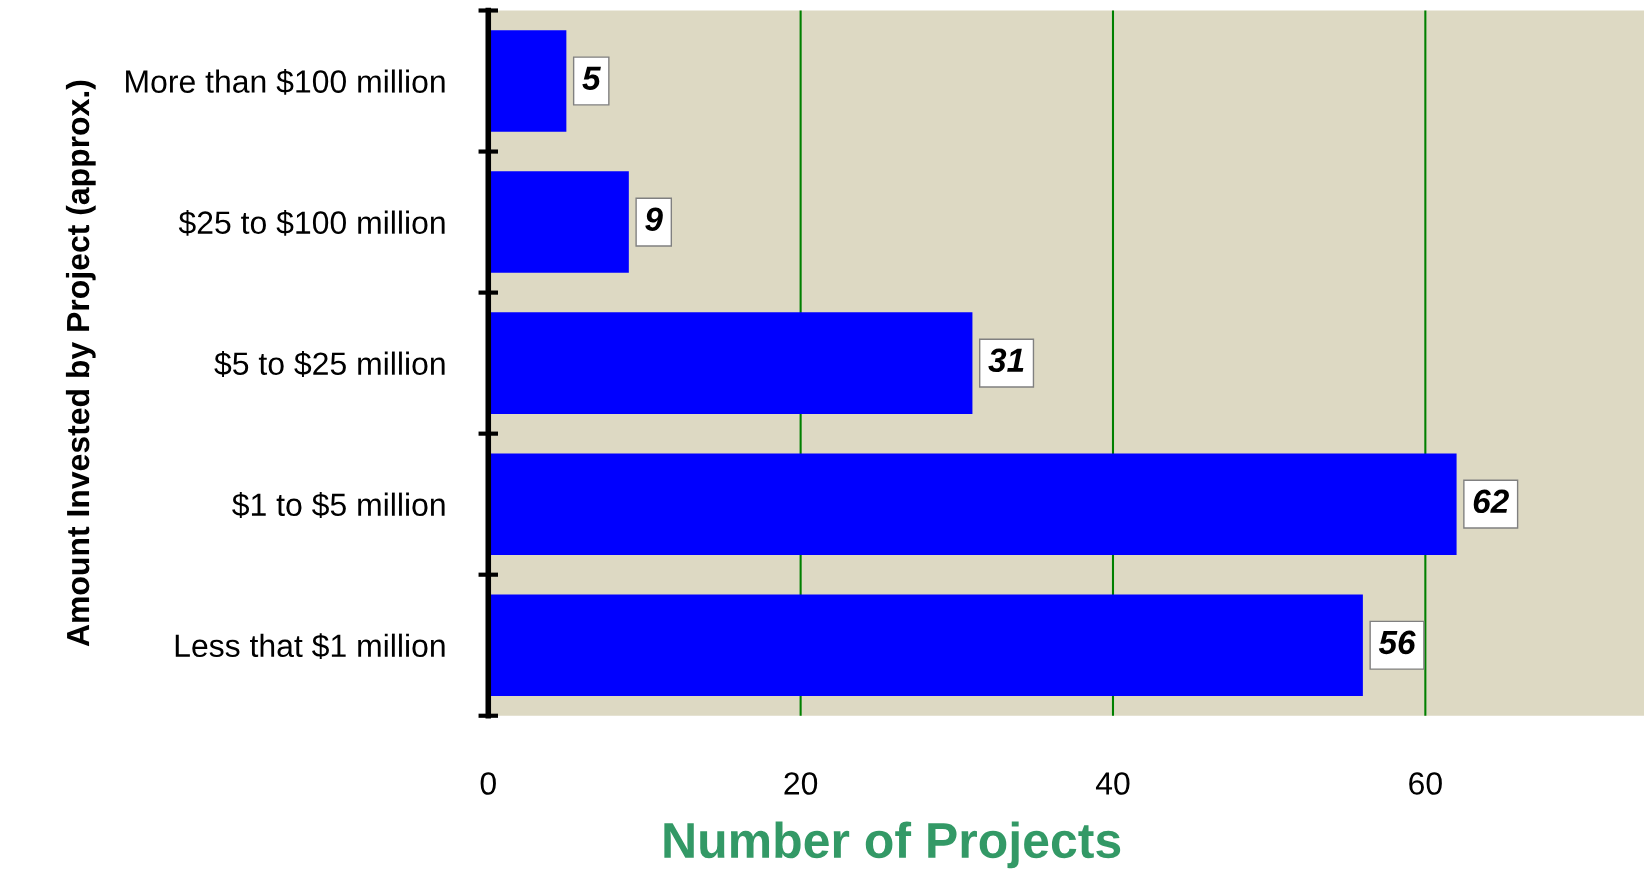 The height and width of the screenshot is (875, 1644). I want to click on y-tick-label: $25 to $100 million, so click(311, 223).